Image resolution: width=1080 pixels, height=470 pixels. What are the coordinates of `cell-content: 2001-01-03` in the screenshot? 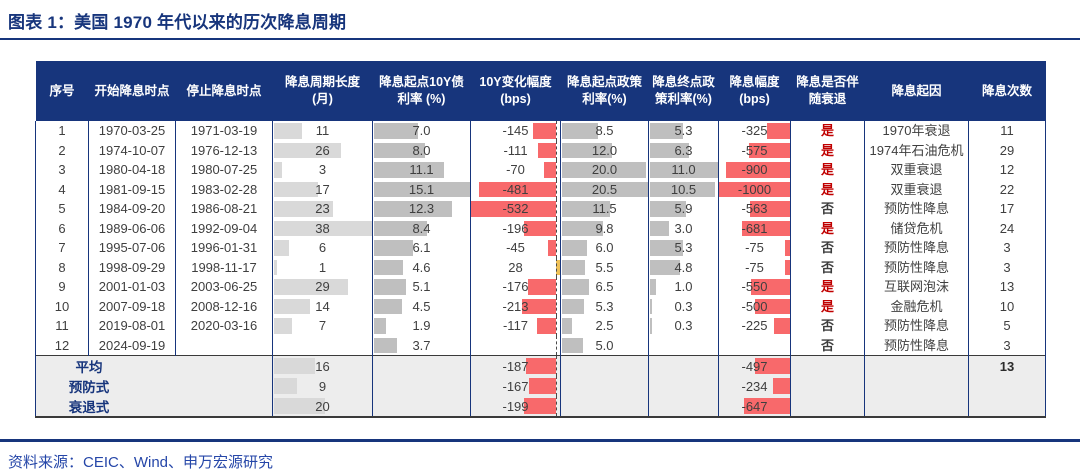 It's located at (132, 287).